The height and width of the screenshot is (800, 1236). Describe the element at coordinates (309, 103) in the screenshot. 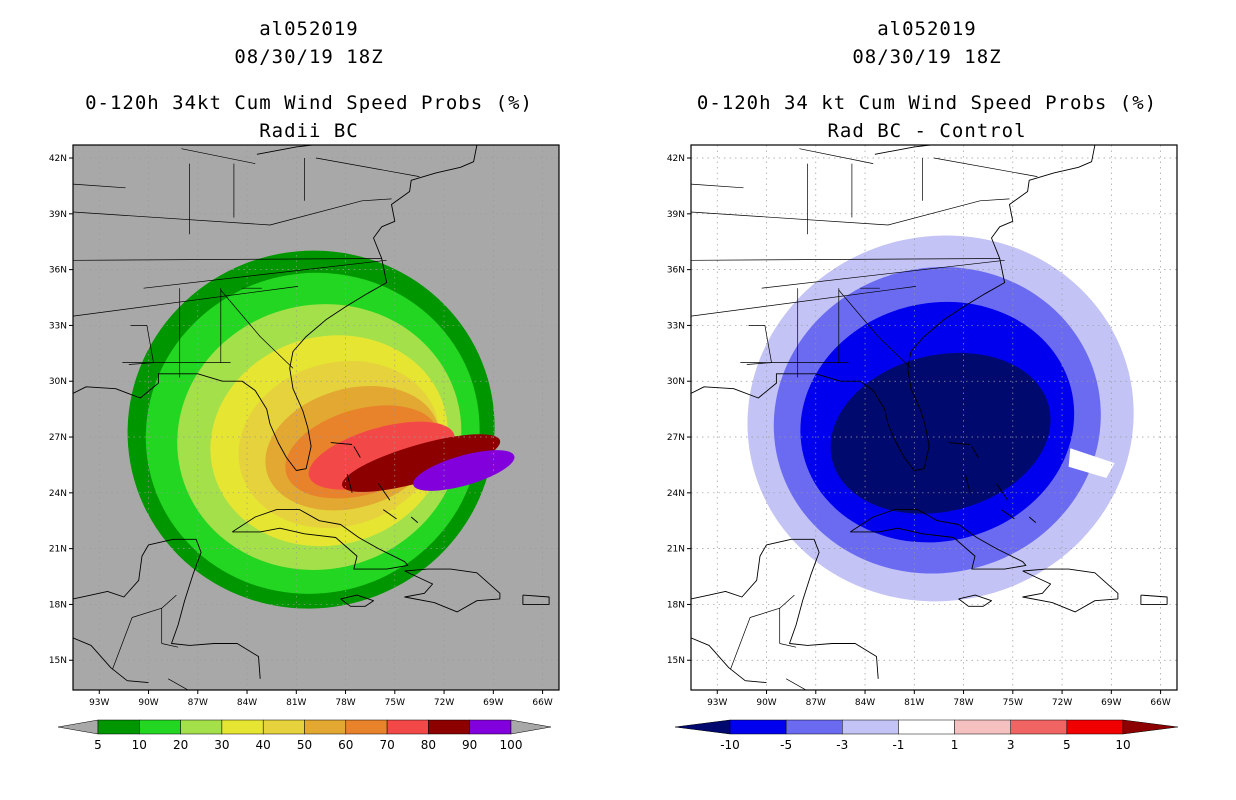

I see `product-title: 0-120h 34kt Cum Wind Speed Probs (%)` at that location.